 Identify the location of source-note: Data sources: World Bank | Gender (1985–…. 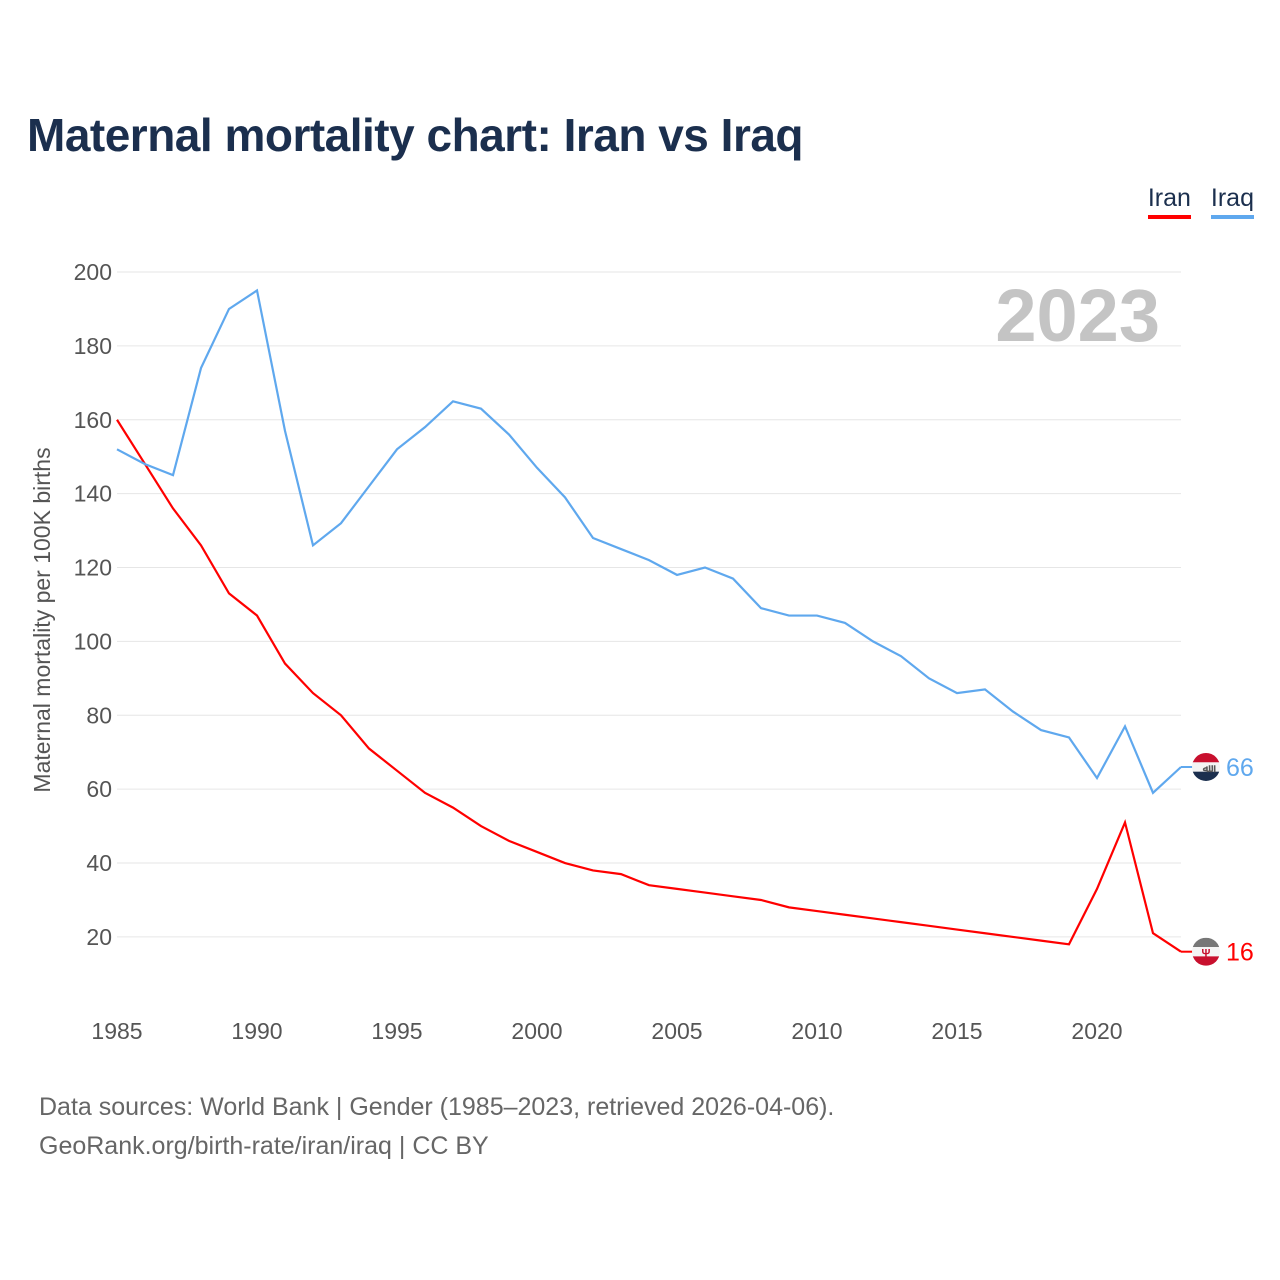
(436, 1127).